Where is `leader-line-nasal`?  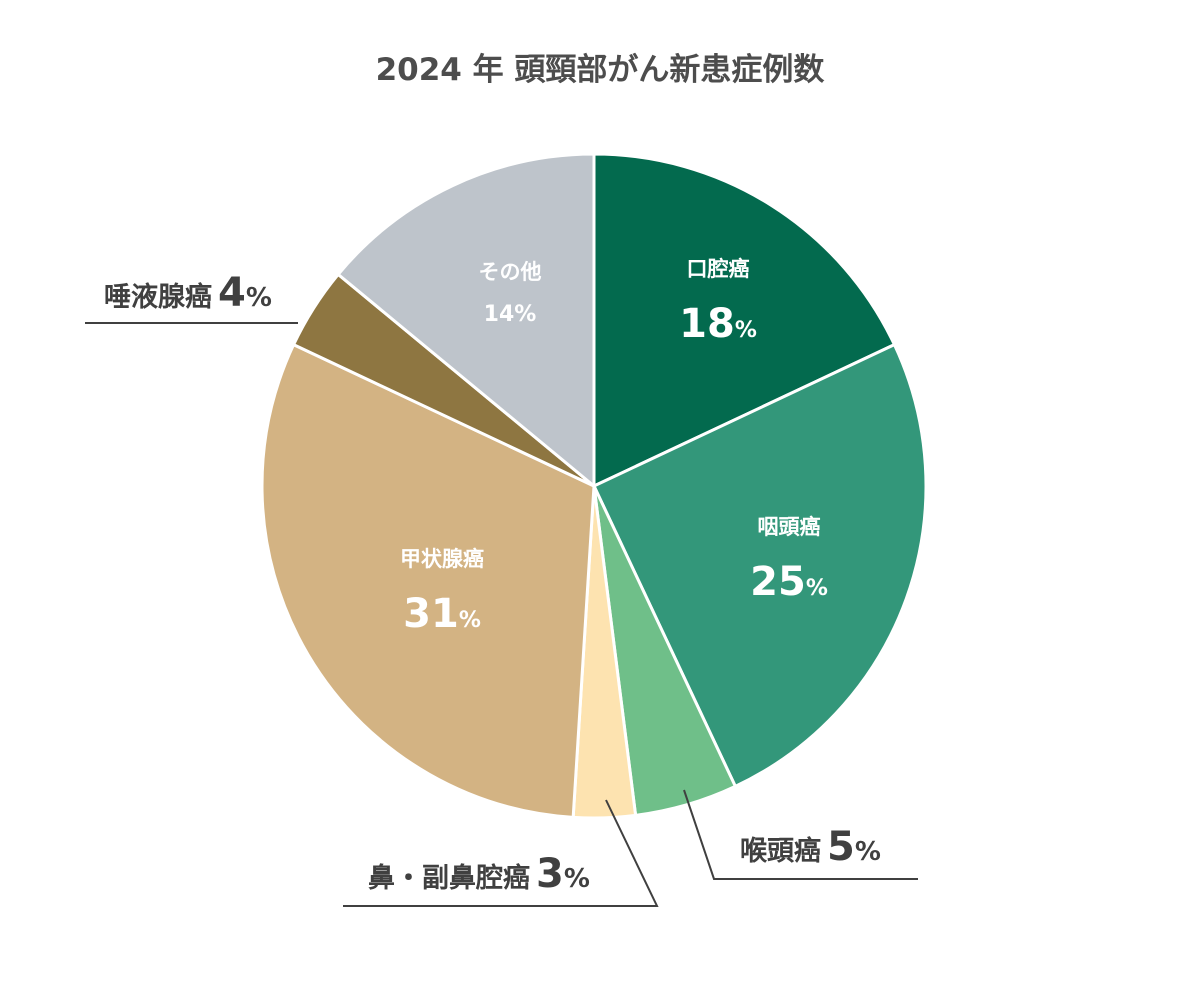
leader-line-nasal is located at coordinates (501, 853).